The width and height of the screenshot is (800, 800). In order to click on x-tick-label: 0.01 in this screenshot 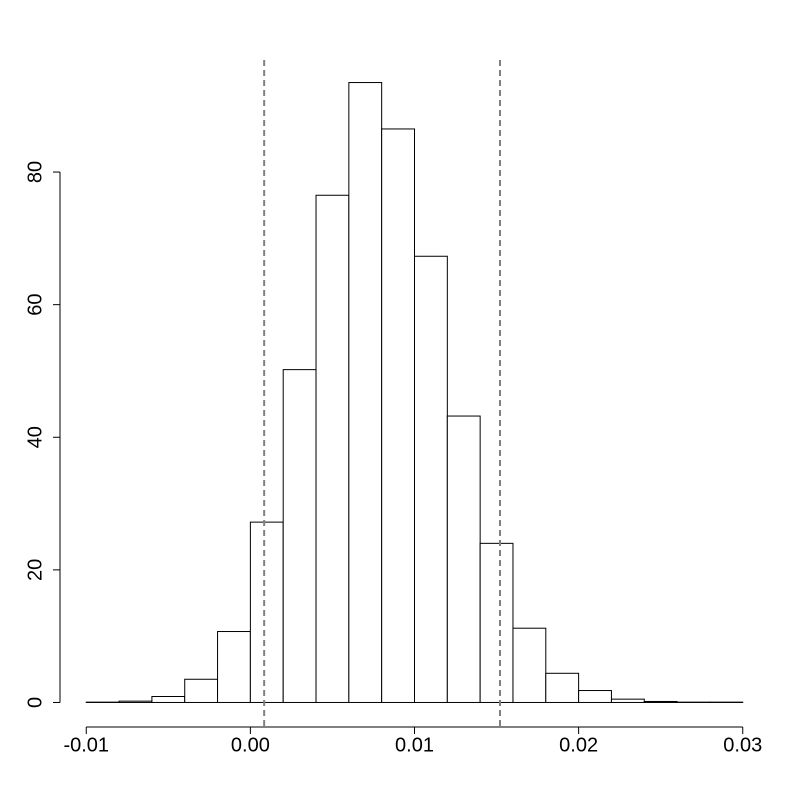, I will do `click(414, 745)`.